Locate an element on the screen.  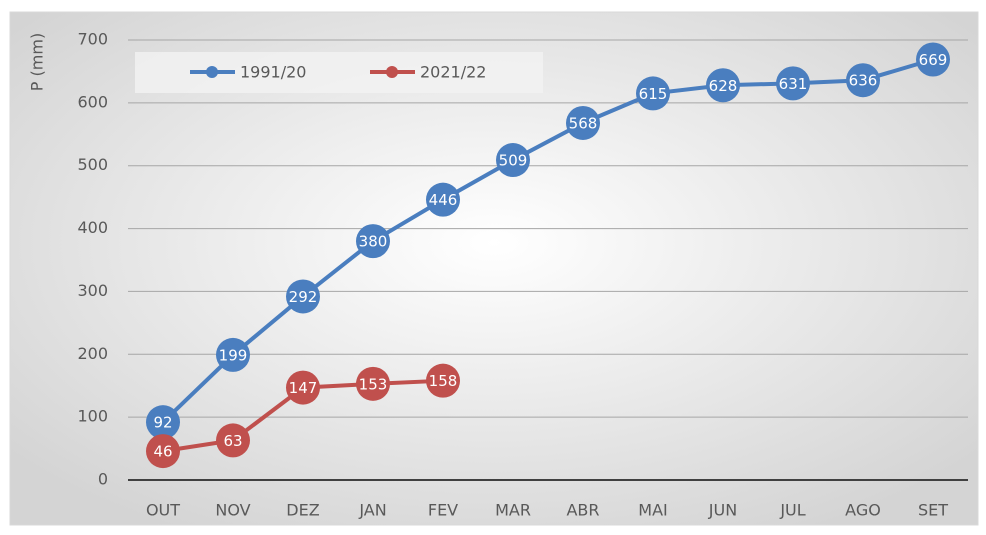
x-tick-label: MAI is located at coordinates (652, 510).